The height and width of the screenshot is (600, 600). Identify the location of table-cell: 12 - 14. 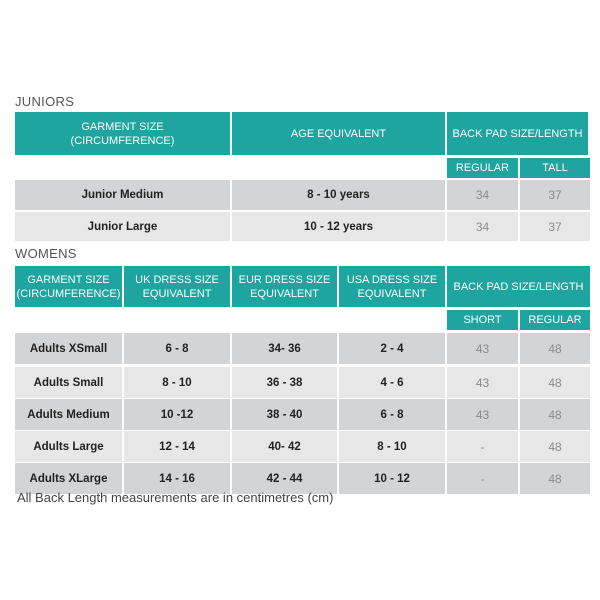
(177, 446).